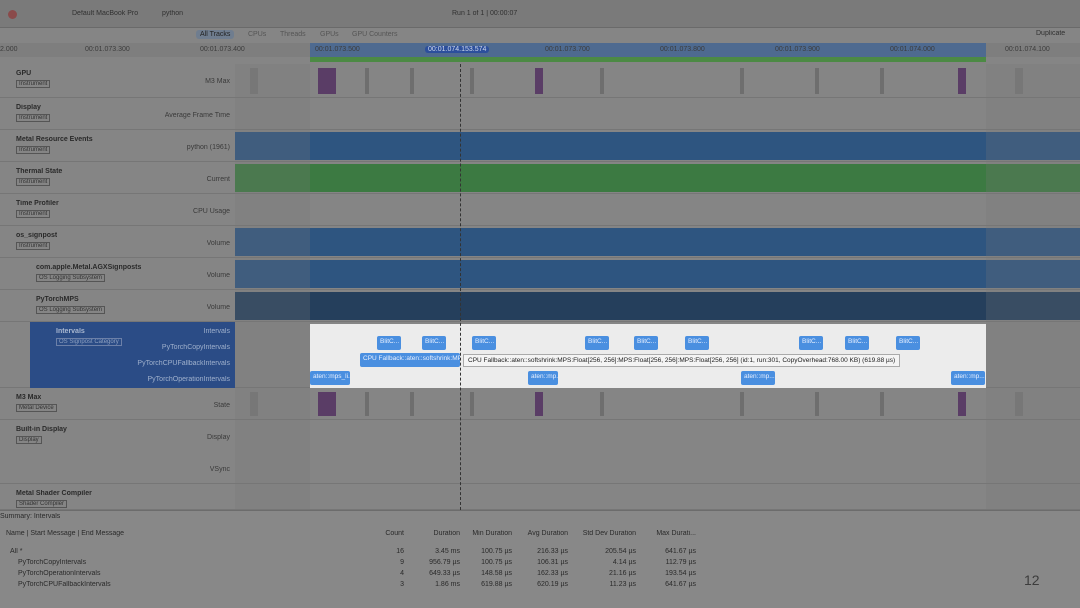 The image size is (1080, 608). What do you see at coordinates (70, 331) in the screenshot?
I see `track-name: Intervals` at bounding box center [70, 331].